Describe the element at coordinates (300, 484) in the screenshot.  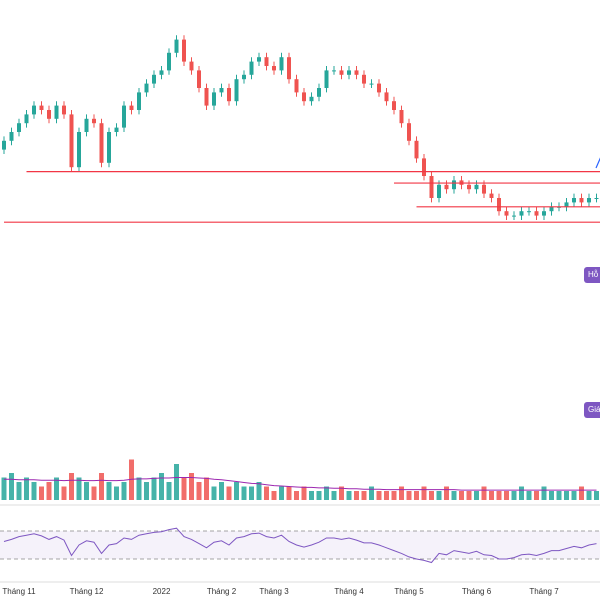
I see `volume-ma-line` at that location.